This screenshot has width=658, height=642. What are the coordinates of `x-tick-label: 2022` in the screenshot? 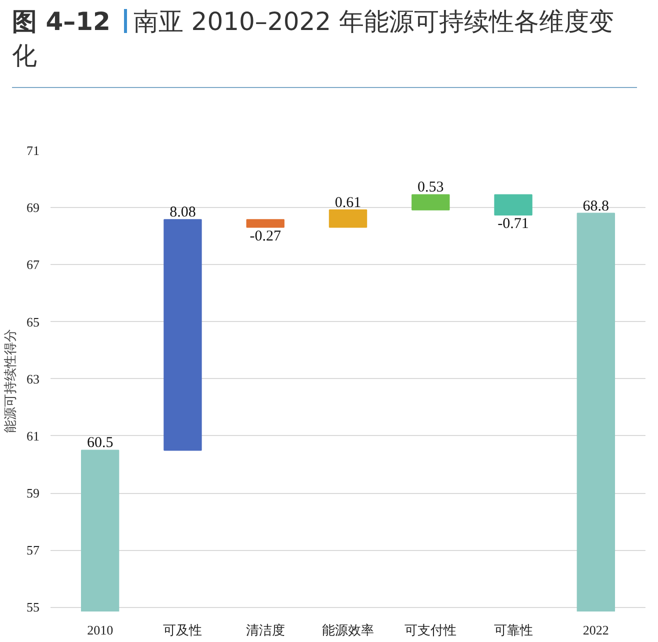 It's located at (595, 630).